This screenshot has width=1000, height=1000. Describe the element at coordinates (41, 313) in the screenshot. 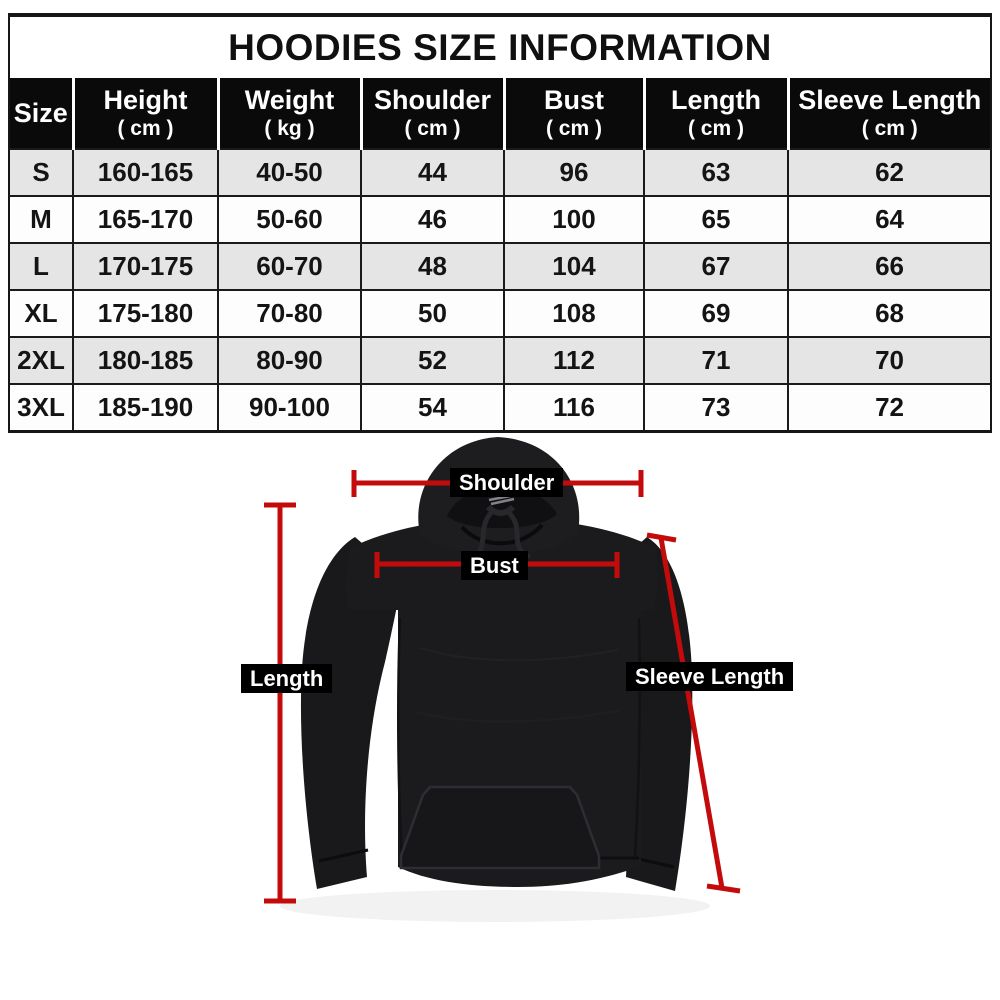

I see `cell-size: XL` at that location.